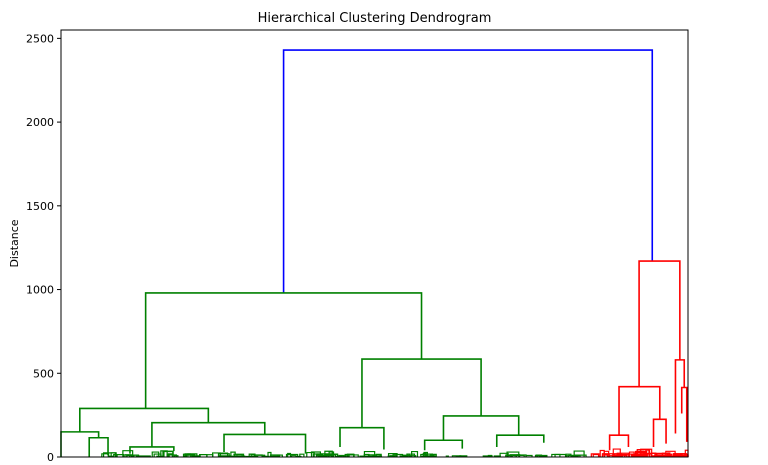  What do you see at coordinates (40, 290) in the screenshot?
I see `y-tick-label: 1000` at bounding box center [40, 290].